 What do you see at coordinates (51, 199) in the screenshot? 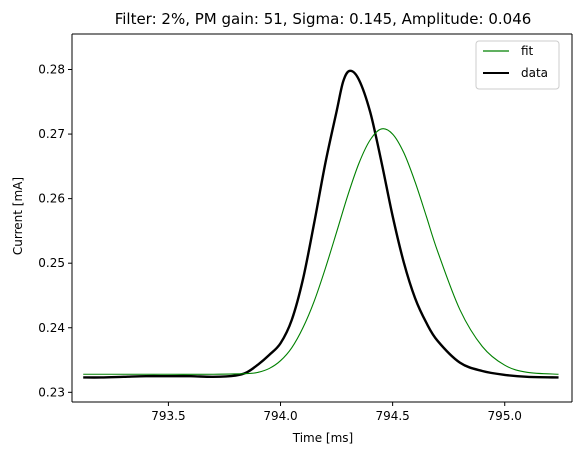
I see `y-tick-label: 0.26` at bounding box center [51, 199].